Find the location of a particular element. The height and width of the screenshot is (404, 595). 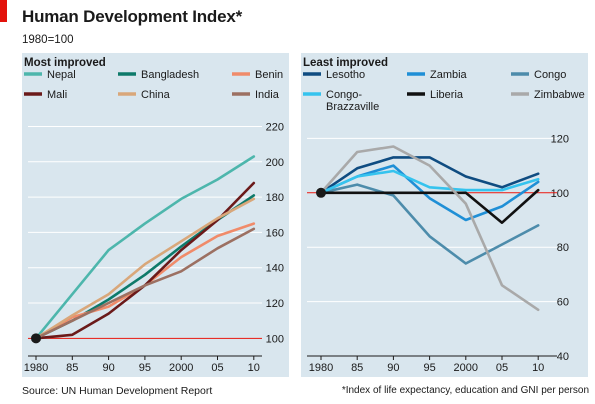

series-line-congo is located at coordinates (429, 224).